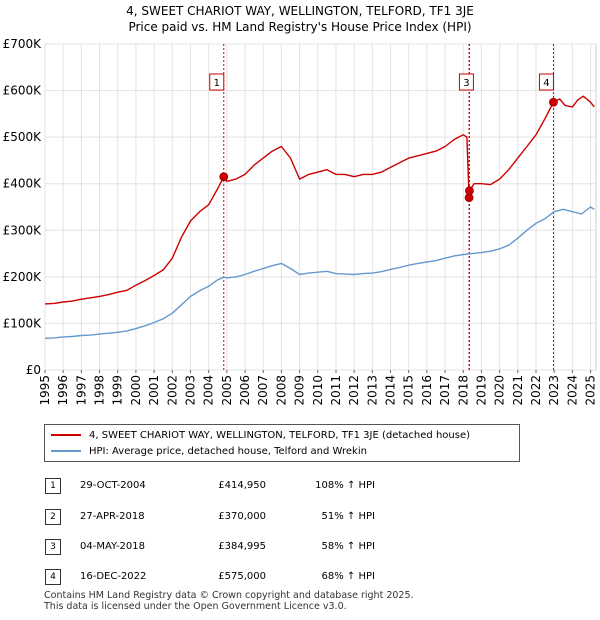 The image size is (600, 620). I want to click on y-tick-label: £100K, so click(23, 323).